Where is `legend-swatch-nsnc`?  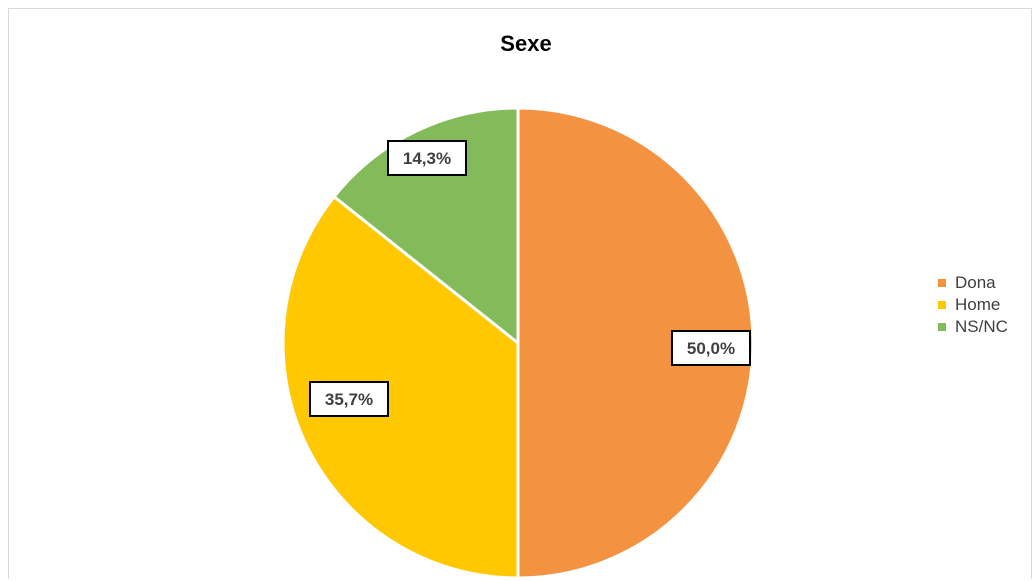 legend-swatch-nsnc is located at coordinates (942, 326).